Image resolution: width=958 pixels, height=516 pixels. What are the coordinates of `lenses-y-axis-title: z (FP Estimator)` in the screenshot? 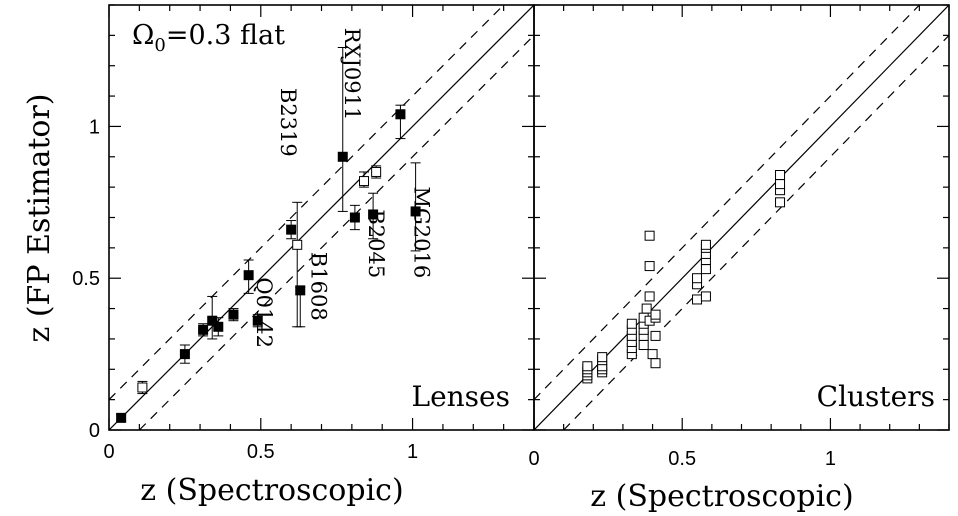 It's located at (39, 217).